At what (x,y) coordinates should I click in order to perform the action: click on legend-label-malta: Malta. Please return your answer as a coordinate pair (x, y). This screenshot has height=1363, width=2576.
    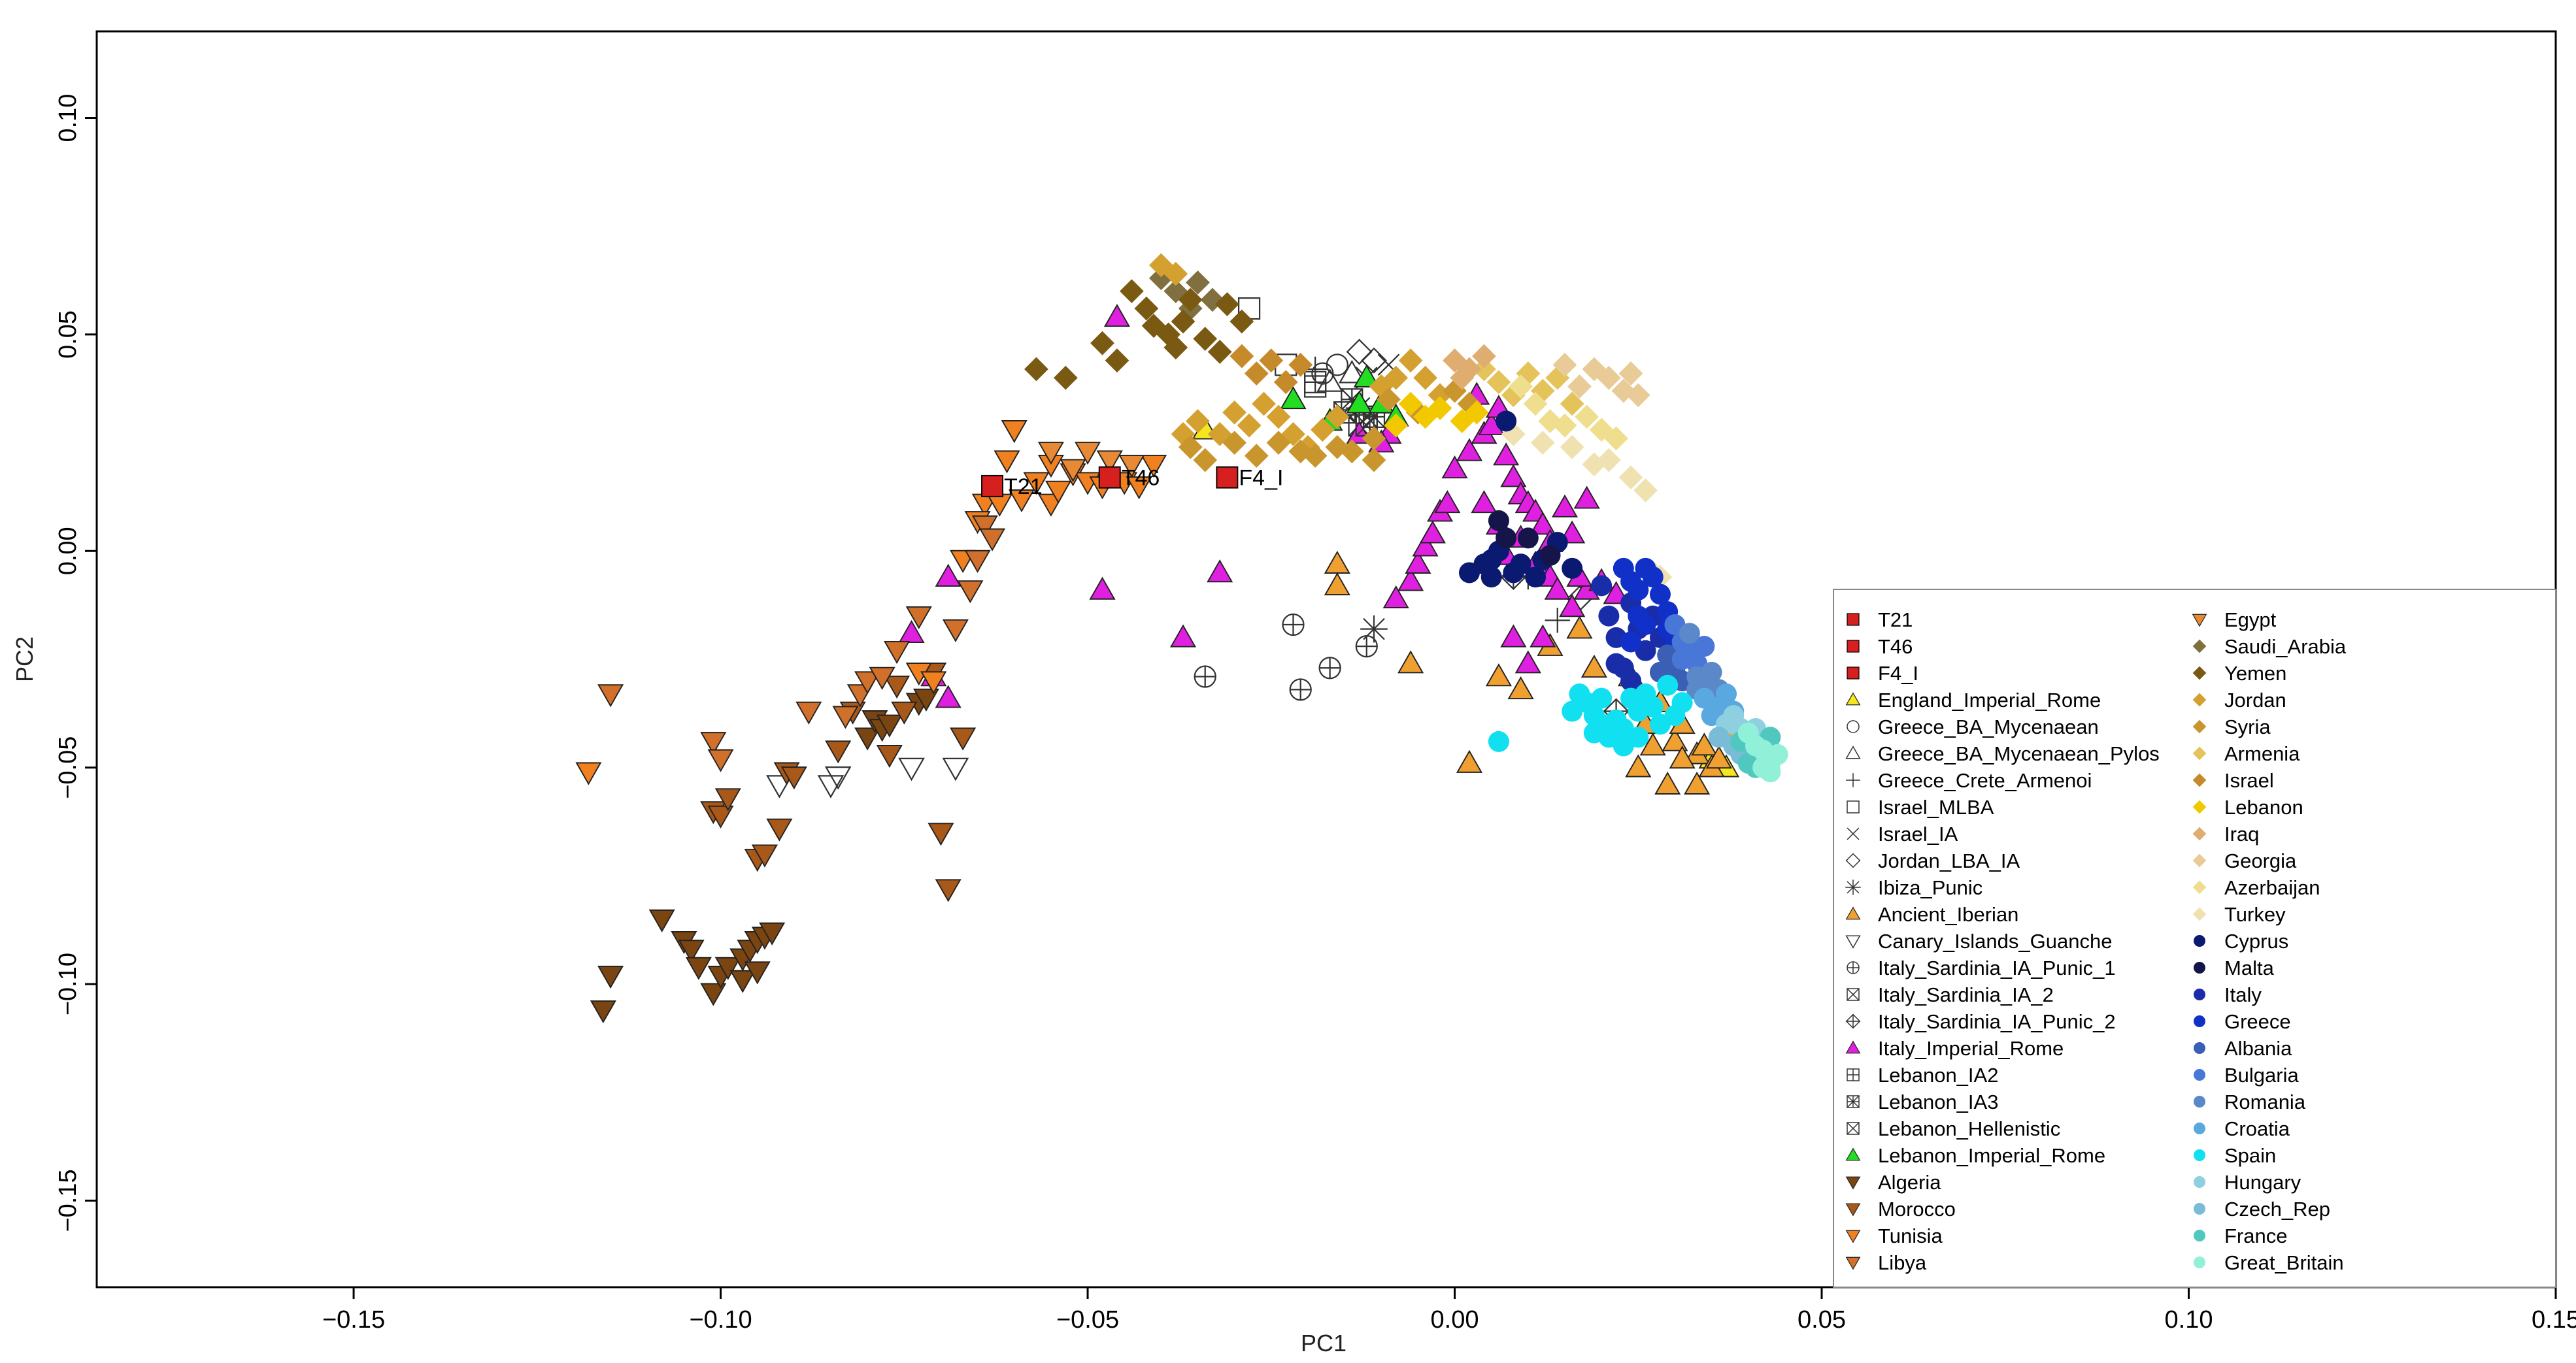
    Looking at the image, I should click on (2250, 968).